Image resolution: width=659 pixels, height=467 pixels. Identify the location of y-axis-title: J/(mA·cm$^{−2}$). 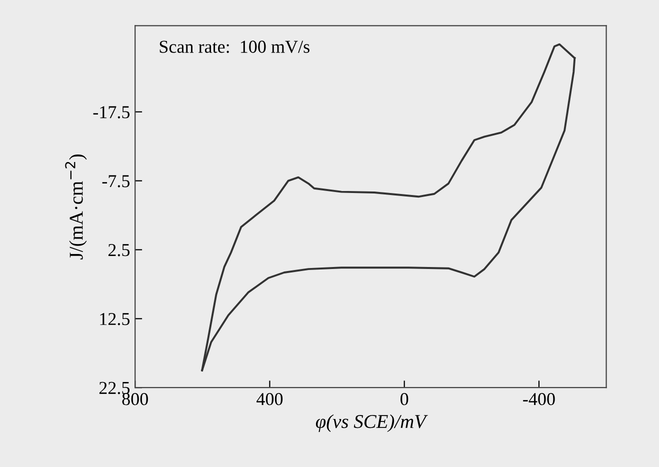
(76, 207).